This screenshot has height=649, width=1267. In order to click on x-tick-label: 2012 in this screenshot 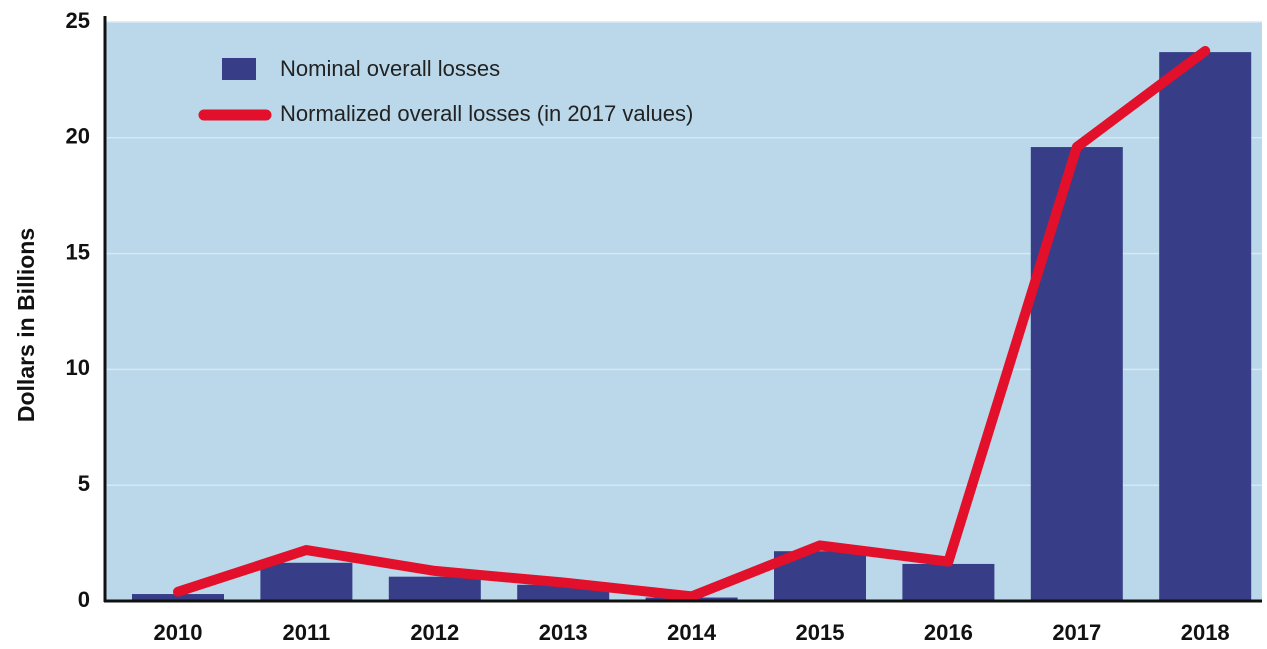, I will do `click(434, 632)`.